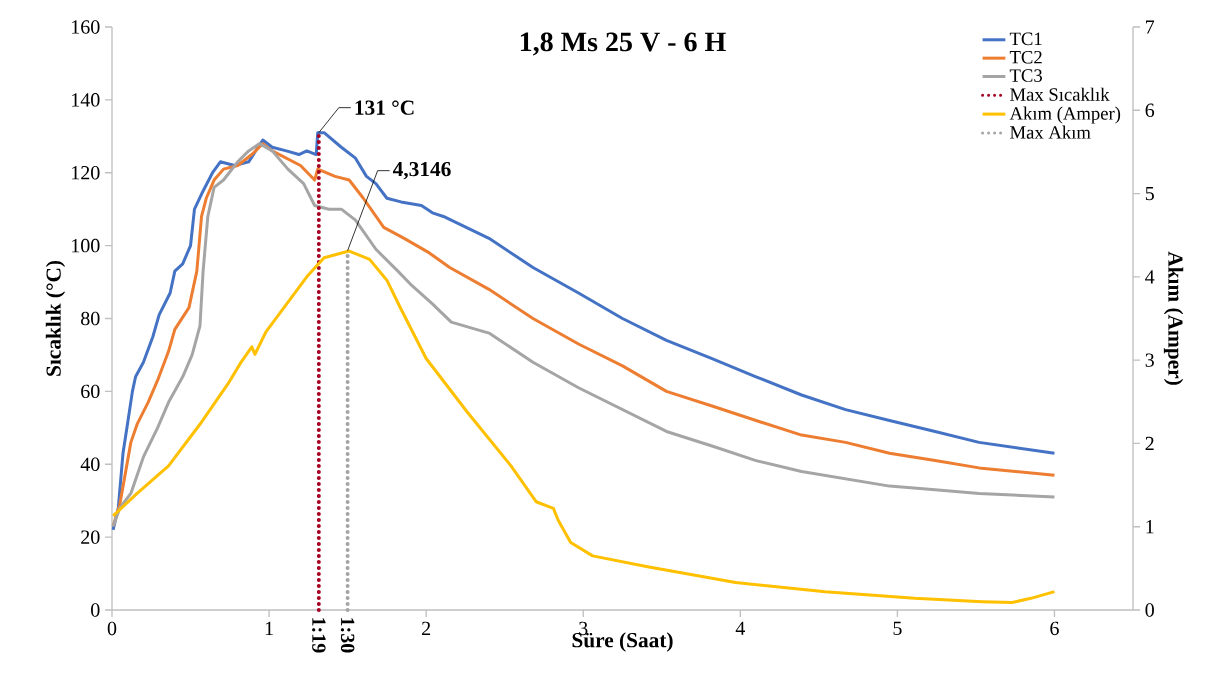  I want to click on y-tick-label: 120, so click(86, 173).